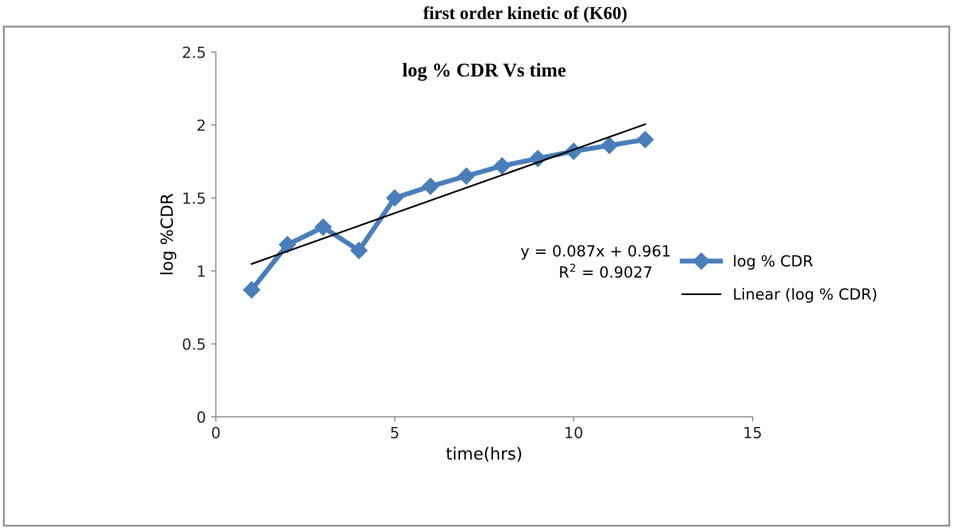 The image size is (955, 531). Describe the element at coordinates (394, 432) in the screenshot. I see `x-tick-label: 5` at that location.